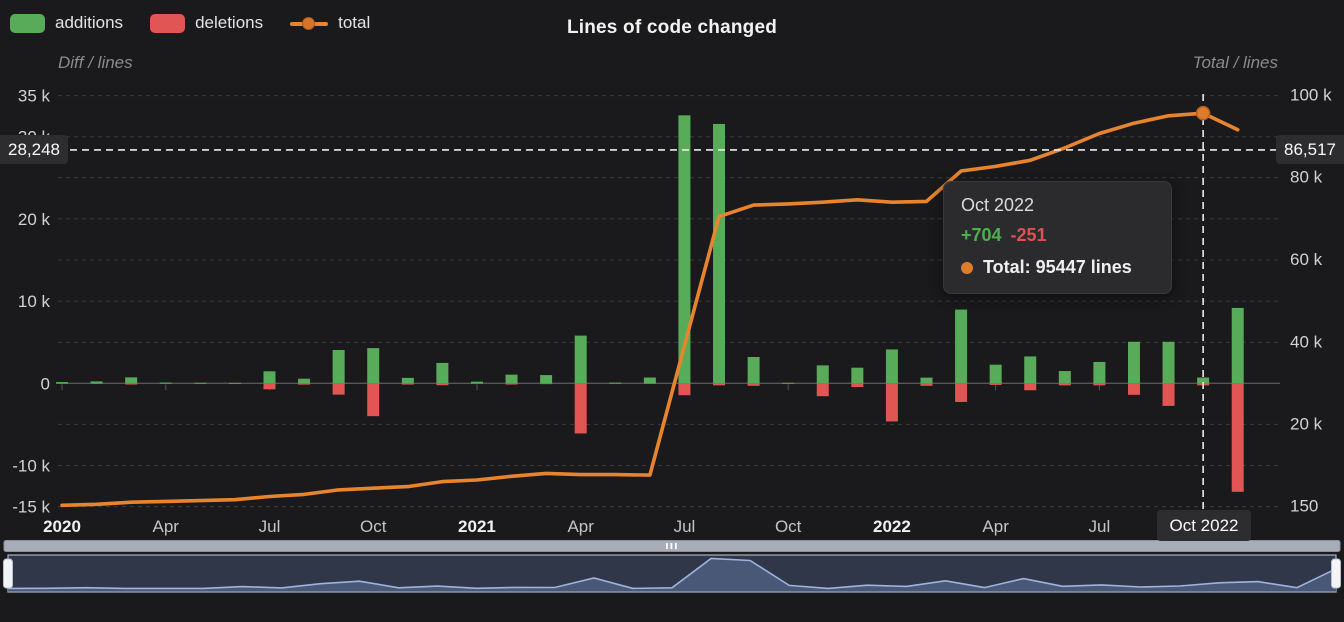 This screenshot has height=622, width=1344. I want to click on bar-deletions-jan-2021, so click(476, 383).